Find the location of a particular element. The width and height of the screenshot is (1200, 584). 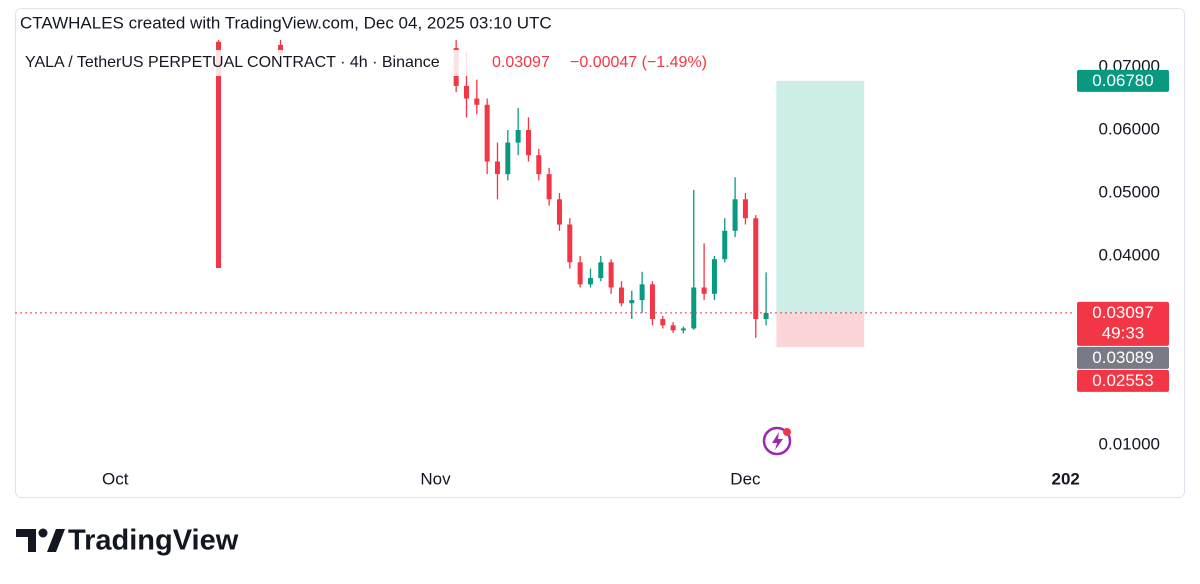

brand-logo: TradingView is located at coordinates (127, 541).